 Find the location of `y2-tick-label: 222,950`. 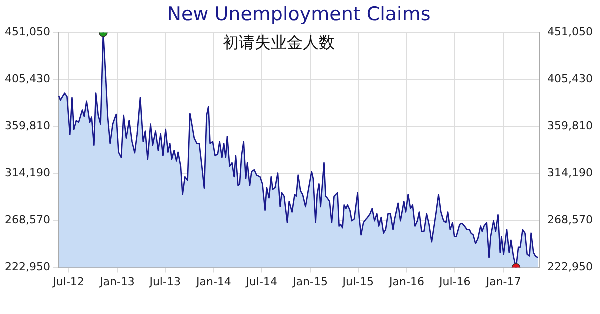

y2-tick-label: 222,950 is located at coordinates (571, 267).